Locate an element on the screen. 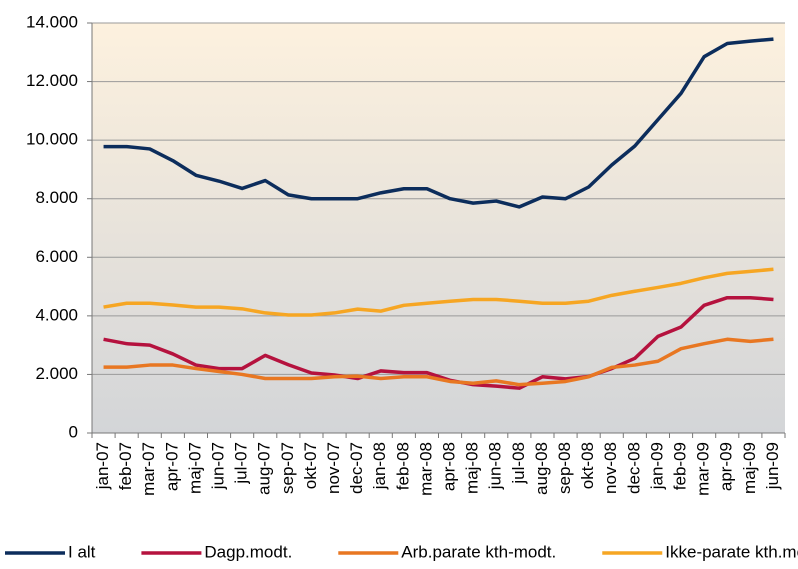 The height and width of the screenshot is (569, 798). x-tick-label: jul-08 is located at coordinates (518, 463).